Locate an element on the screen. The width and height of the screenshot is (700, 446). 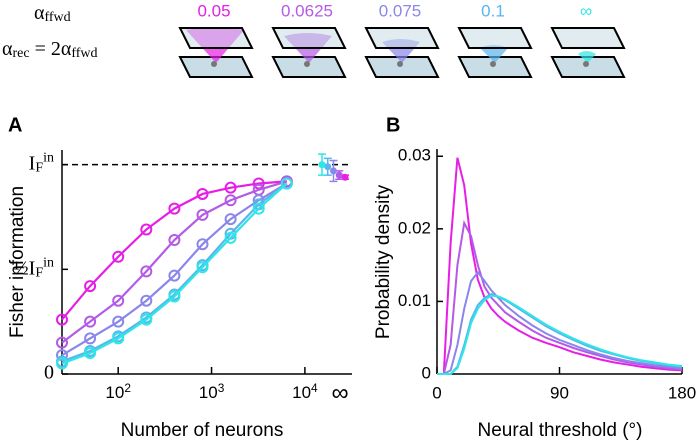
x-tick-label: 180 is located at coordinates (682, 392).